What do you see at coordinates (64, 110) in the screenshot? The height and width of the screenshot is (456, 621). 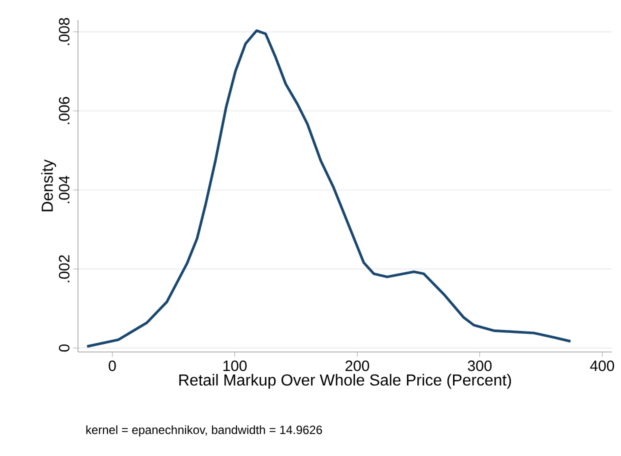 I see `y-tick-label: .006` at bounding box center [64, 110].